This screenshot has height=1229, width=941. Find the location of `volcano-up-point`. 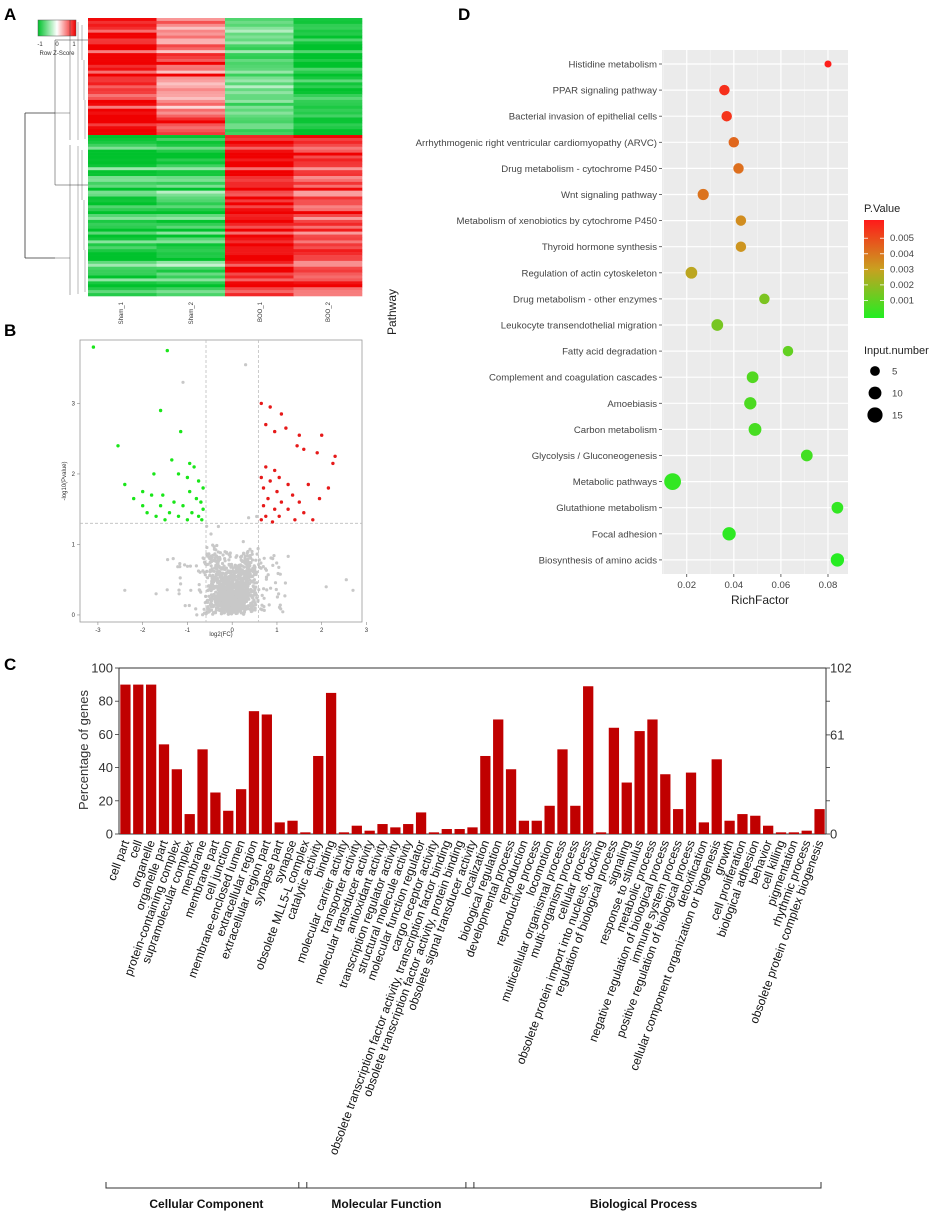

volcano-up-point is located at coordinates (275, 431).